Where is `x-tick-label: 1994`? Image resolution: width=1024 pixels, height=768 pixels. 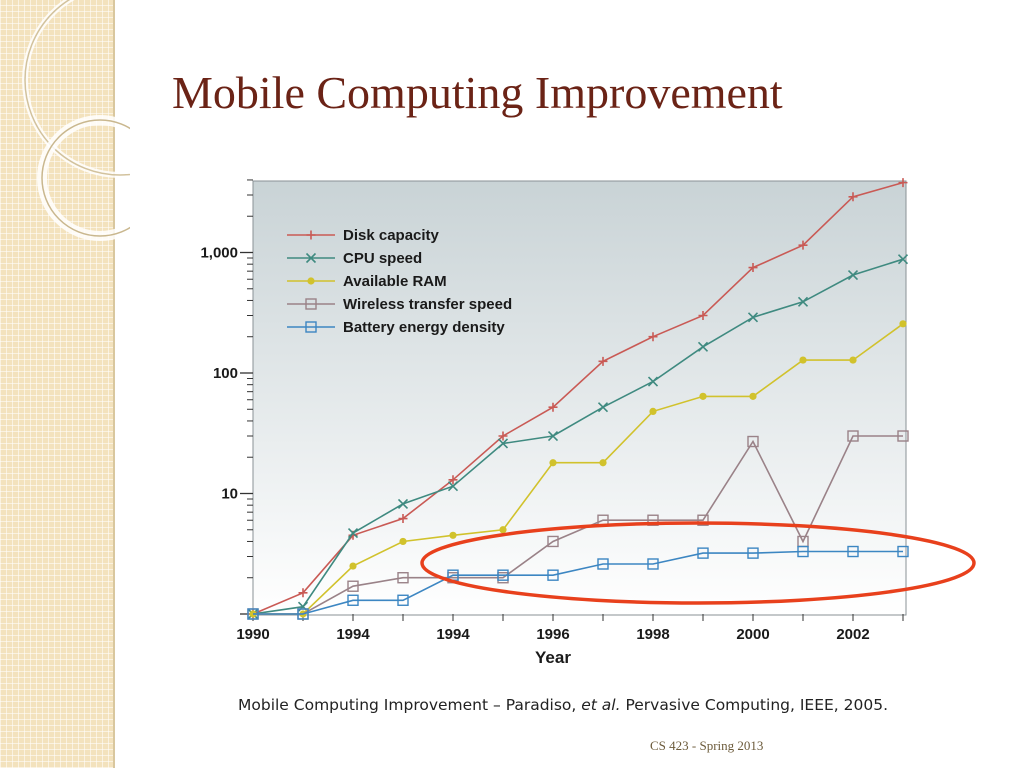 x-tick-label: 1994 is located at coordinates (453, 634).